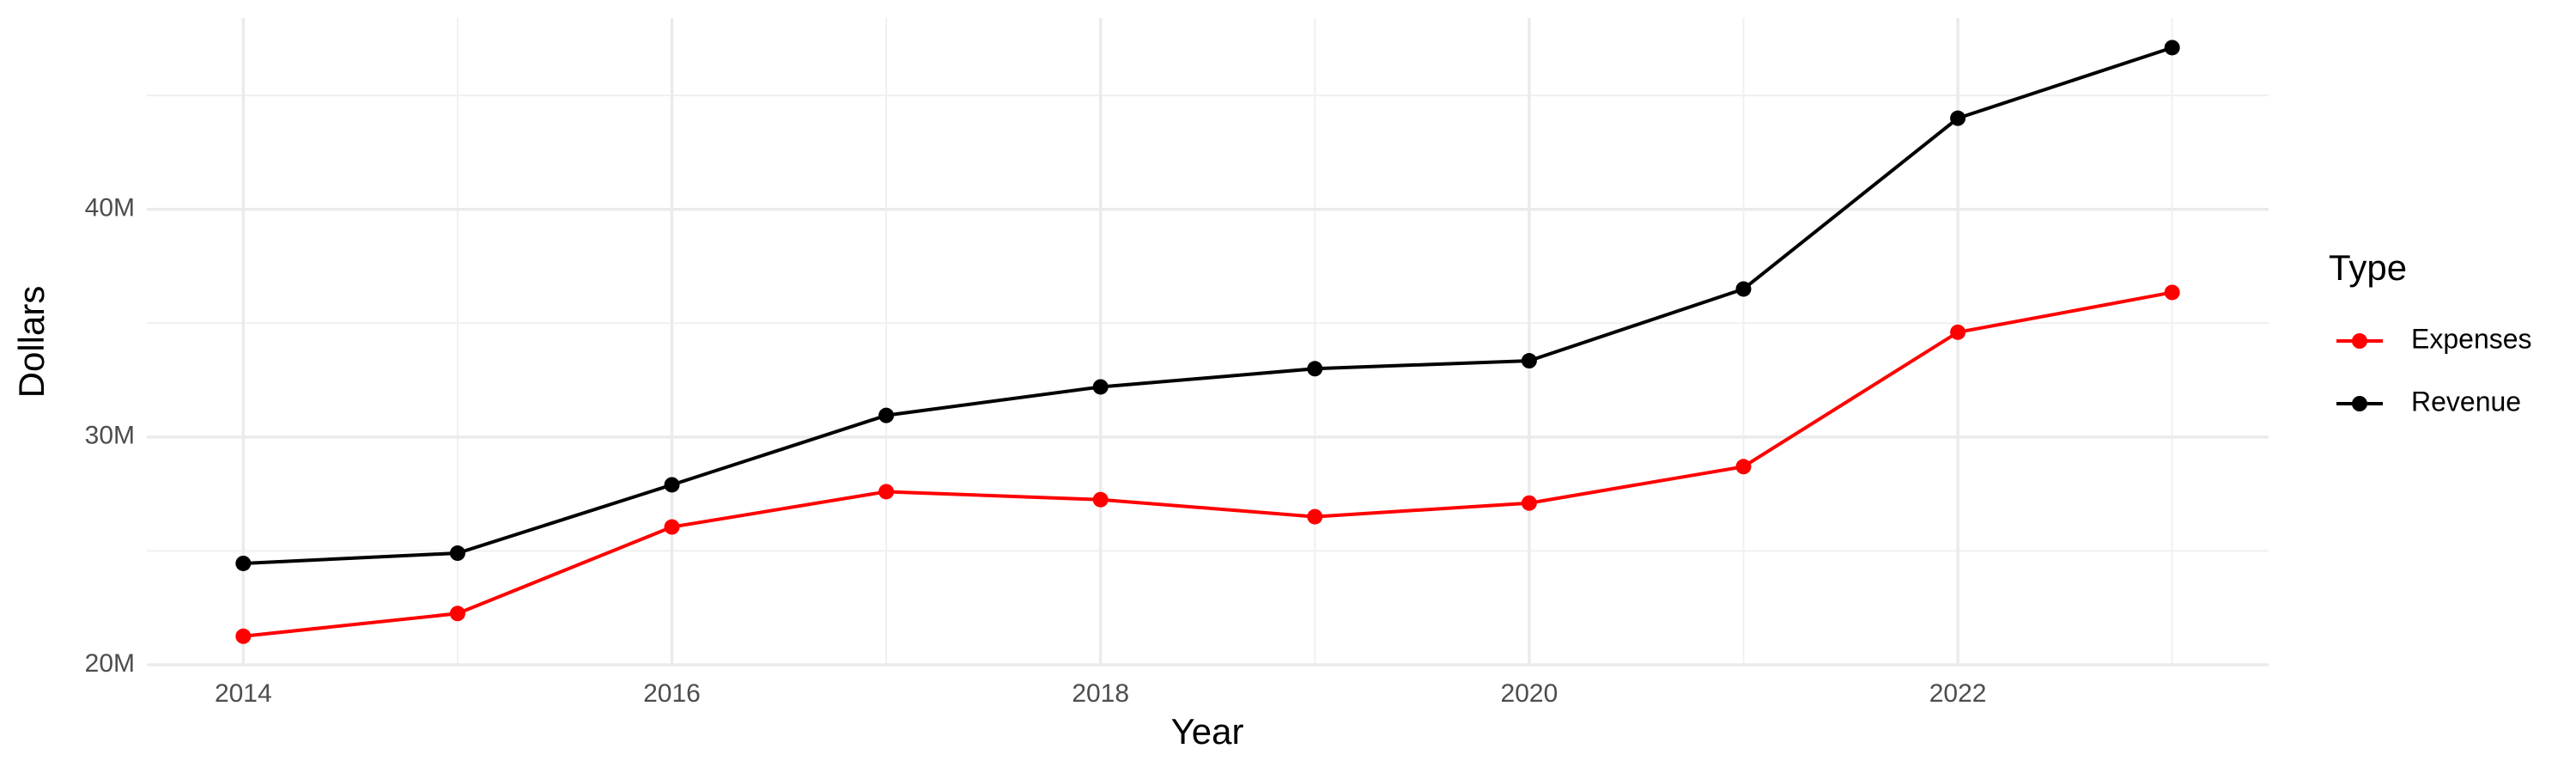 Image resolution: width=2576 pixels, height=773 pixels. I want to click on x-tick-label: 2022, so click(1958, 693).